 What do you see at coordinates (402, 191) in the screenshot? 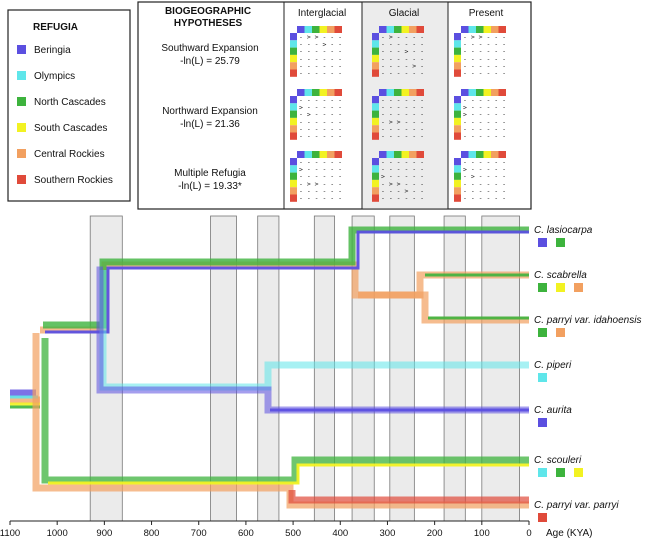
I see `matrix-row-text: - - - > - -` at bounding box center [402, 191].